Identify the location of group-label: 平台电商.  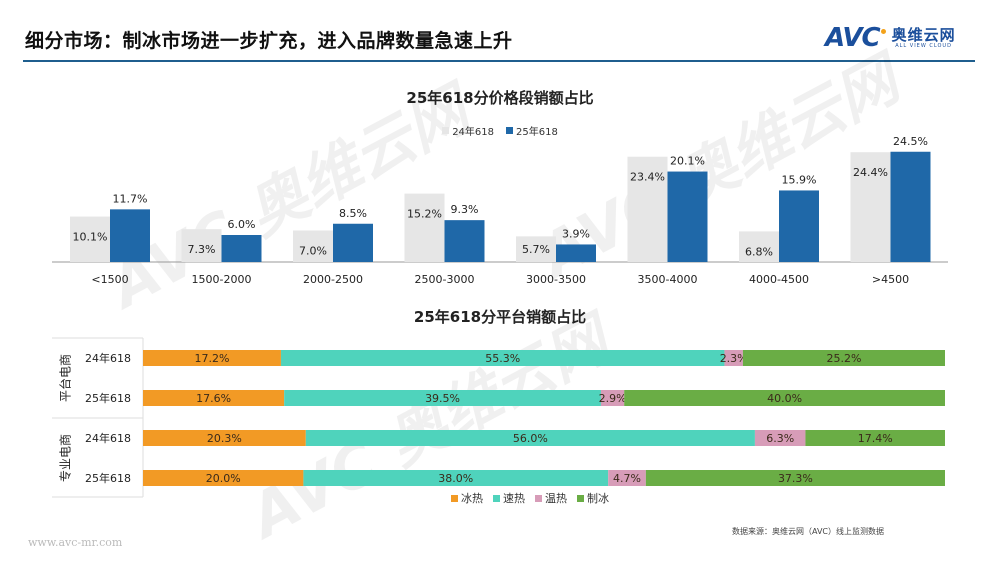
(65, 378).